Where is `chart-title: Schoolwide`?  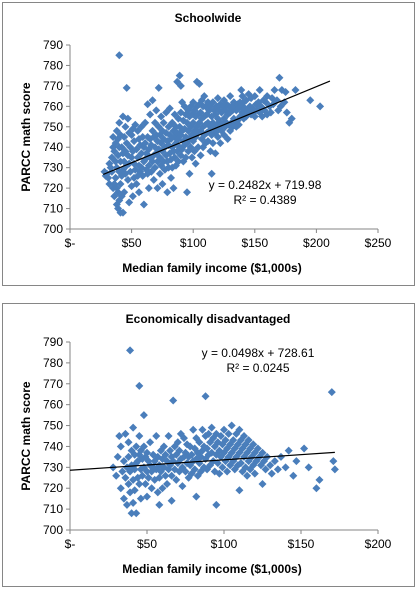
chart-title: Schoolwide is located at coordinates (208, 18).